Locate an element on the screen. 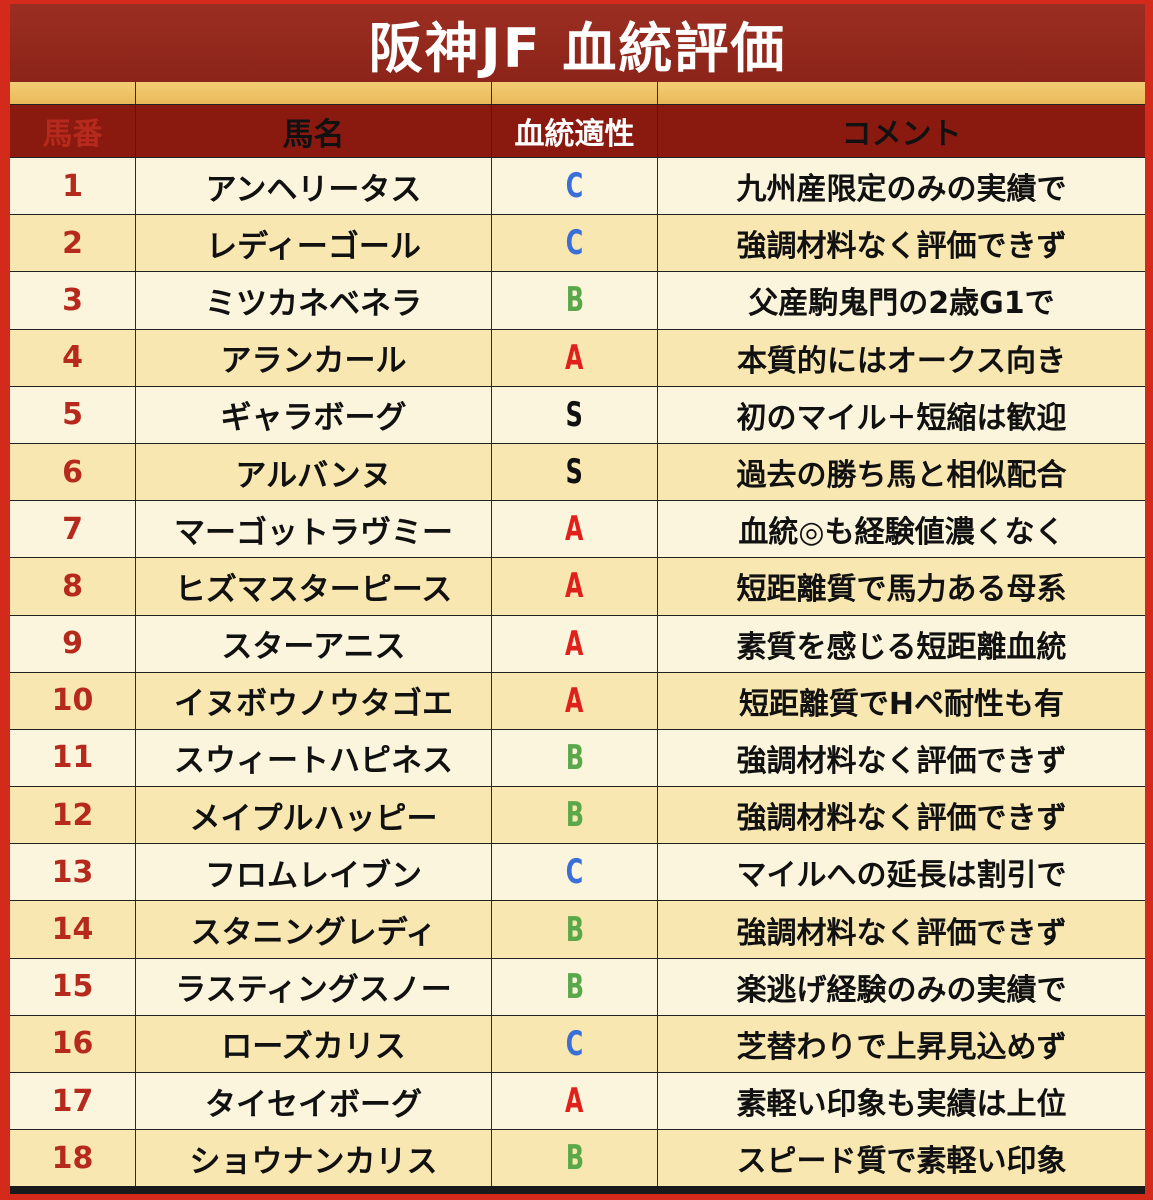 This screenshot has width=1153, height=1200. header-num: 馬番 is located at coordinates (73, 131).